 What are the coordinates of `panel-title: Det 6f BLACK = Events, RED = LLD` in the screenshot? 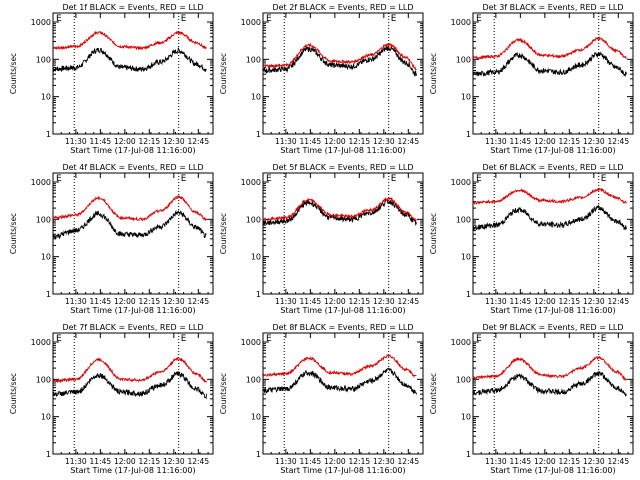 It's located at (552, 167).